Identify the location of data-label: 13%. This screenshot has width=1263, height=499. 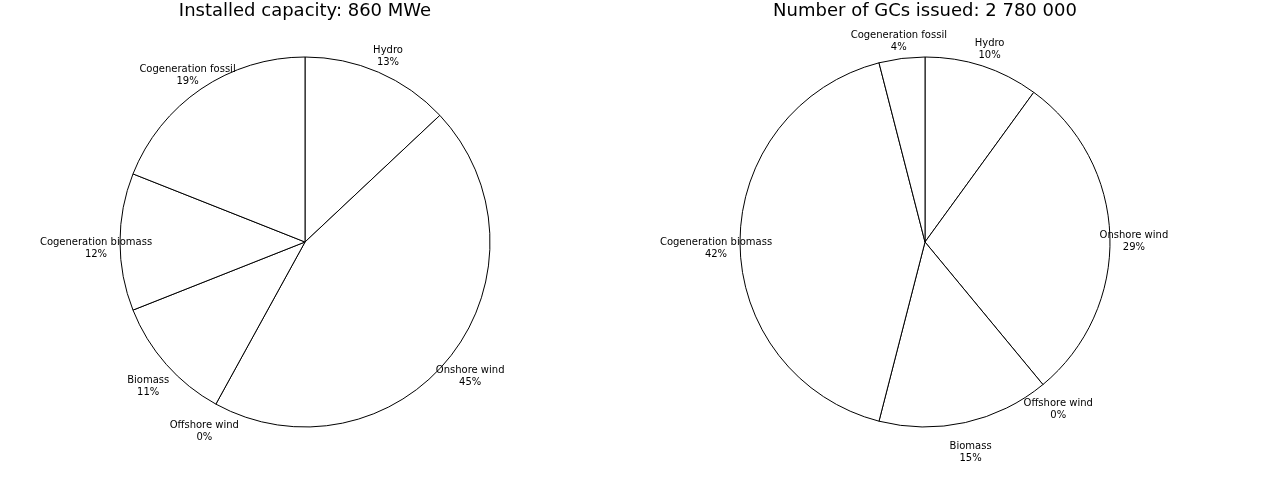
(388, 62).